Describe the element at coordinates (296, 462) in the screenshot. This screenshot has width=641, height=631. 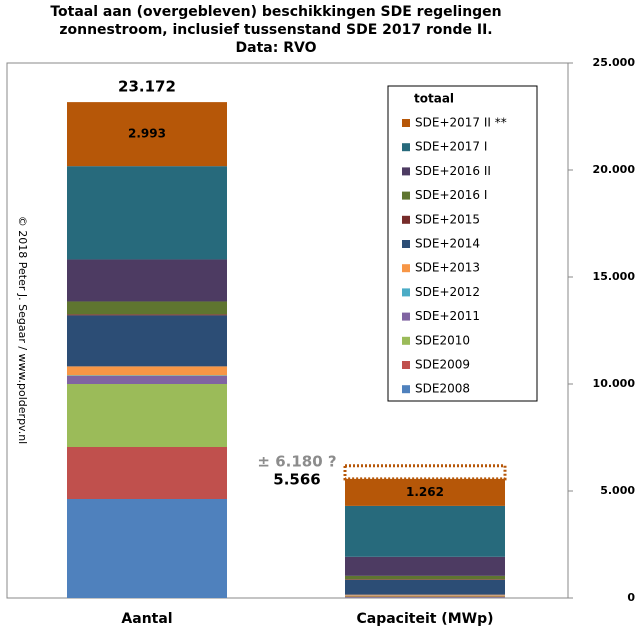
I see `estimate-label: ± 6.180 ?` at that location.